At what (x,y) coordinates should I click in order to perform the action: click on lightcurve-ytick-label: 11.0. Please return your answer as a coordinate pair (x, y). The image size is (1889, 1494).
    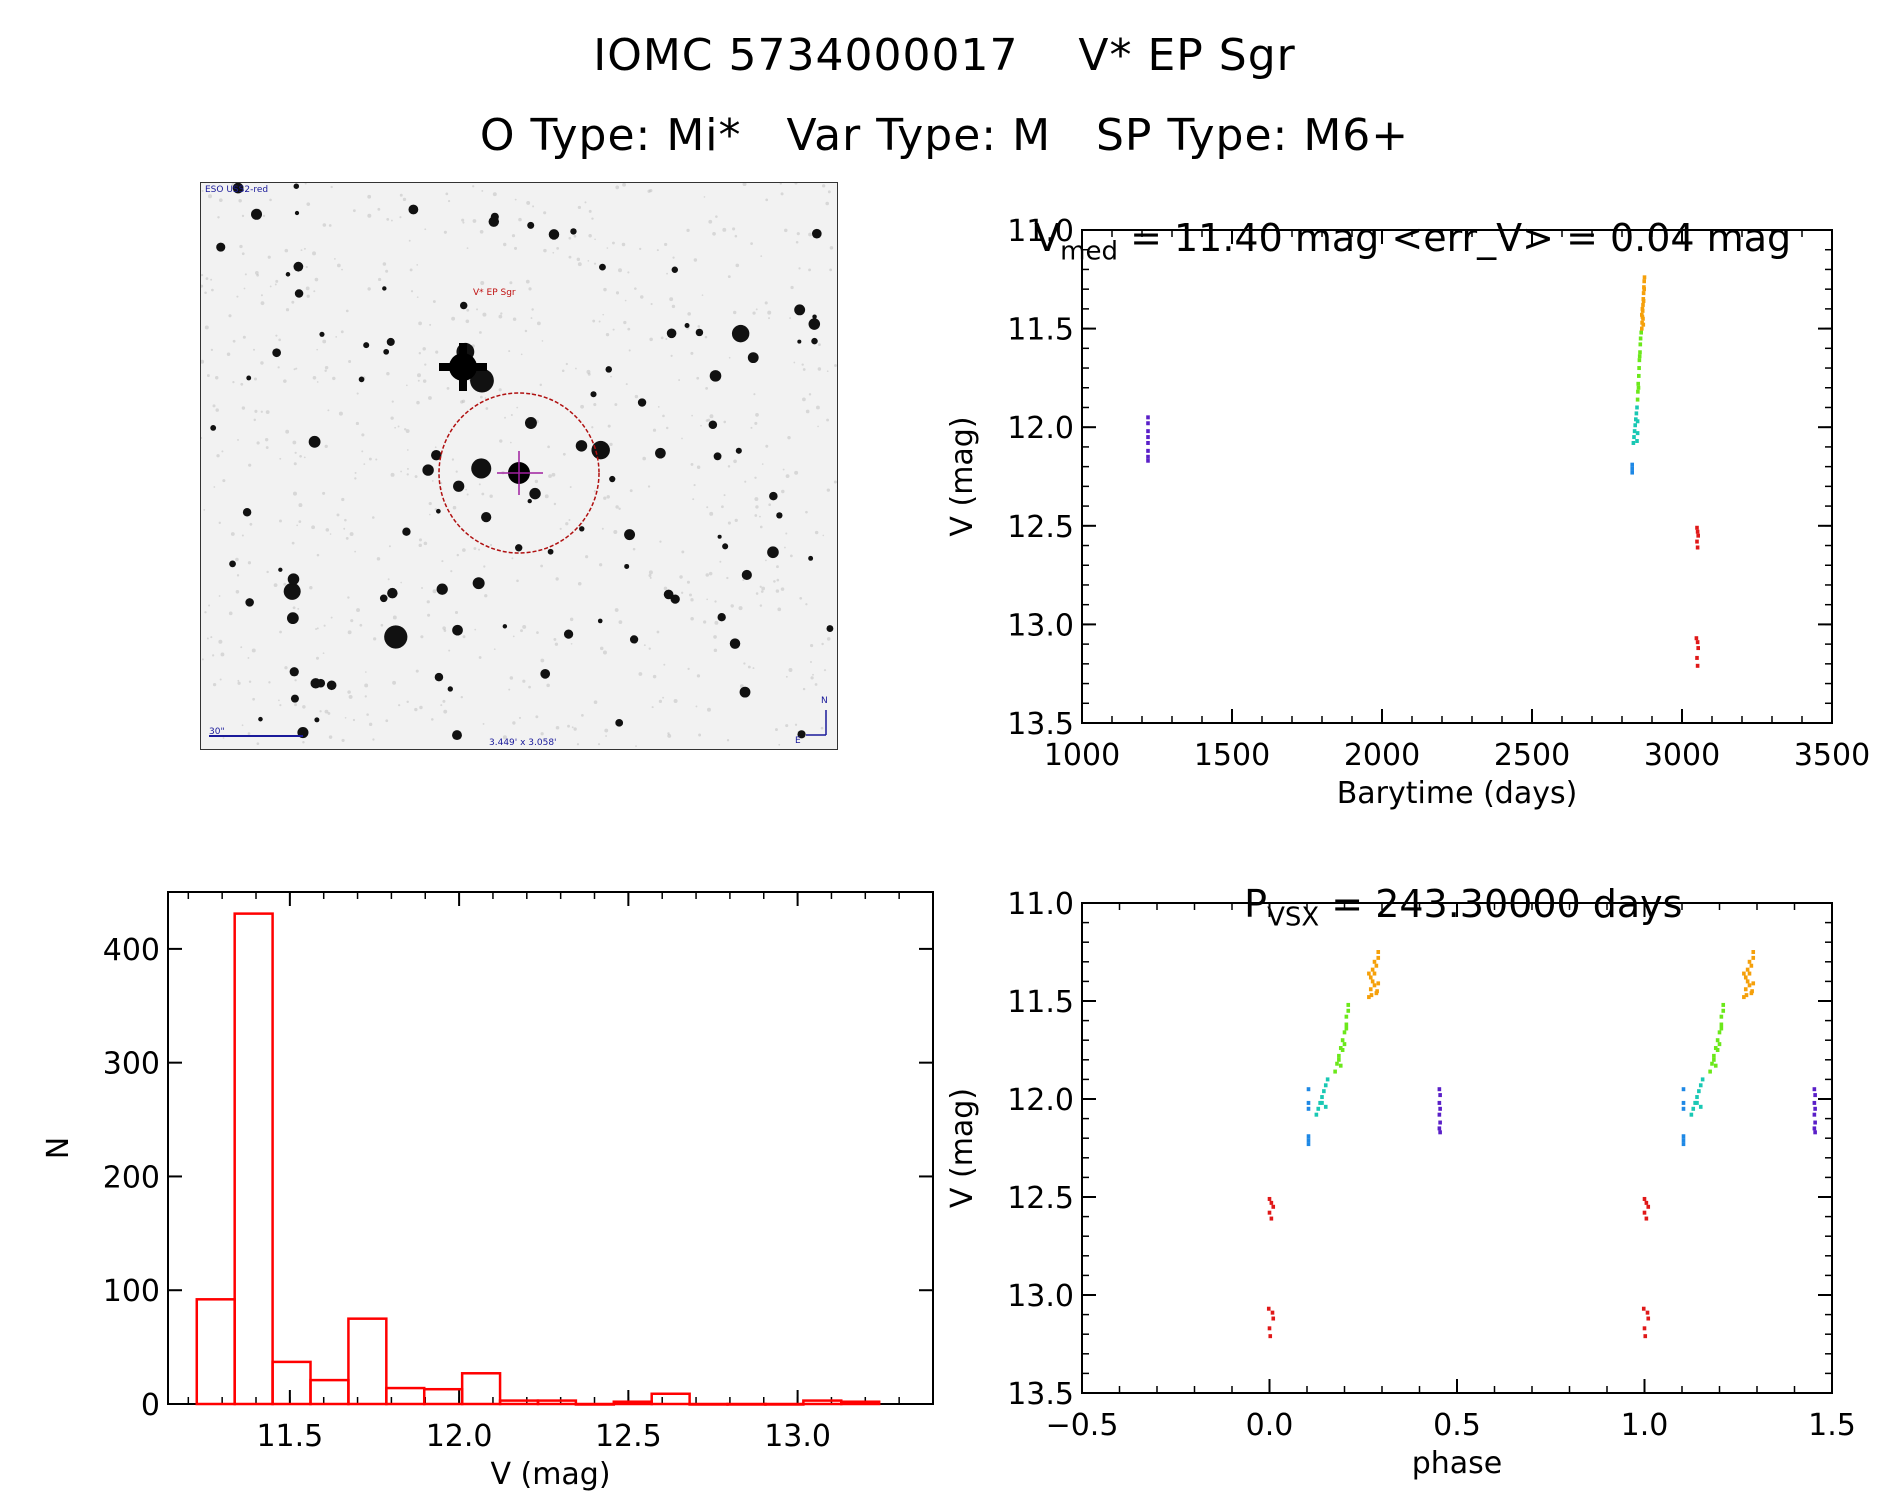
    Looking at the image, I should click on (1040, 231).